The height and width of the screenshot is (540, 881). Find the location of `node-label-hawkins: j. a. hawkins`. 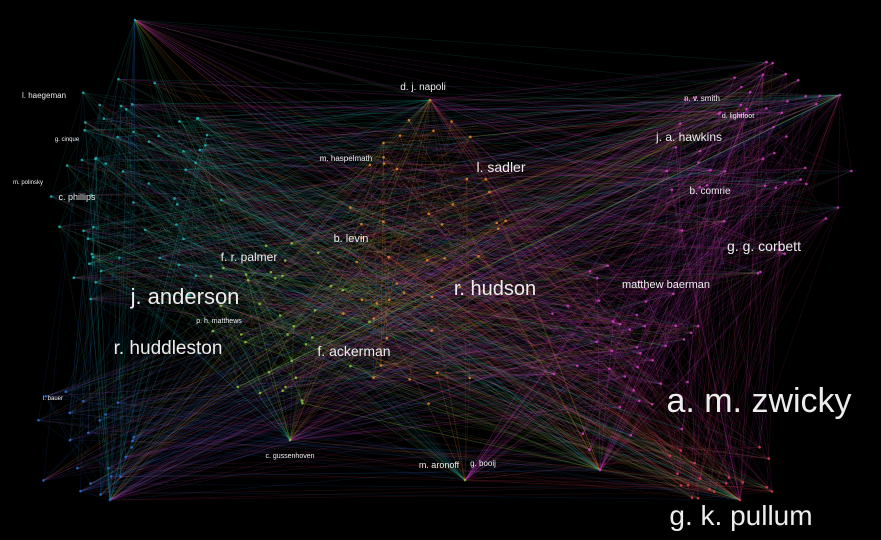

node-label-hawkins: j. a. hawkins is located at coordinates (688, 137).